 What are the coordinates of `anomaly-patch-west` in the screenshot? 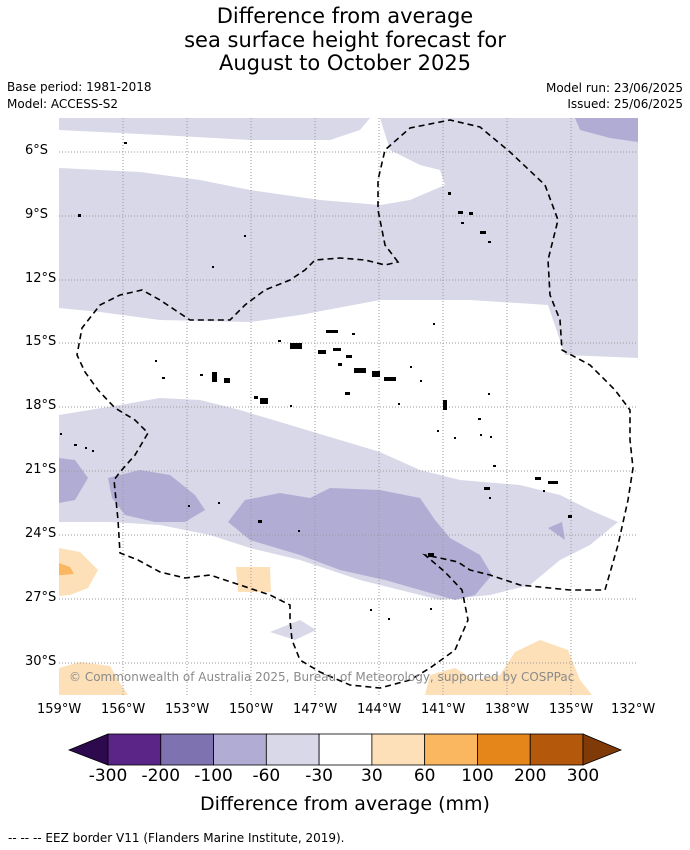 It's located at (73, 480).